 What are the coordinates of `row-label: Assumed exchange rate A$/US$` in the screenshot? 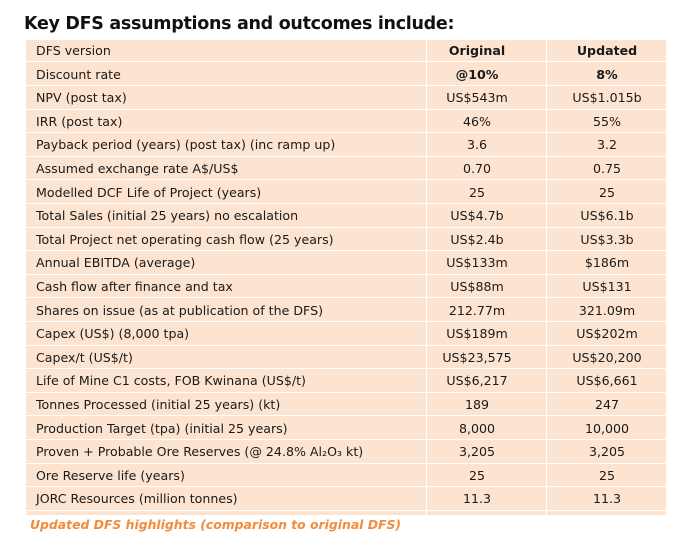 It's located at (137, 168).